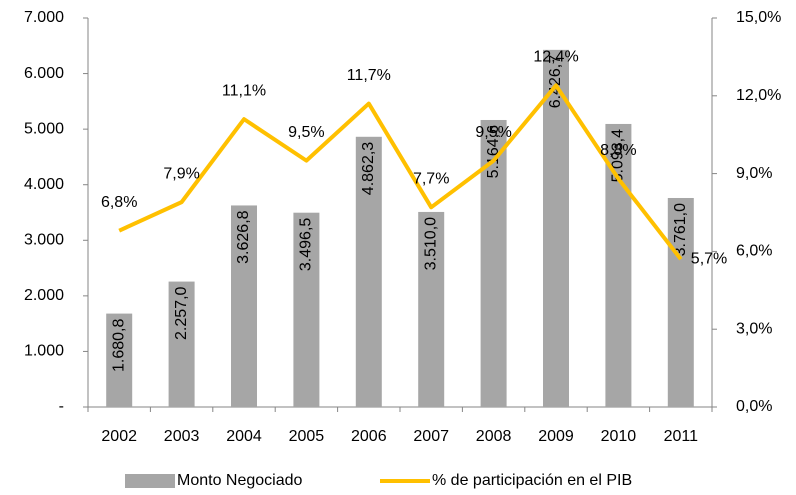  Describe the element at coordinates (240, 480) in the screenshot. I see `legend-label: Monto Negociado` at that location.